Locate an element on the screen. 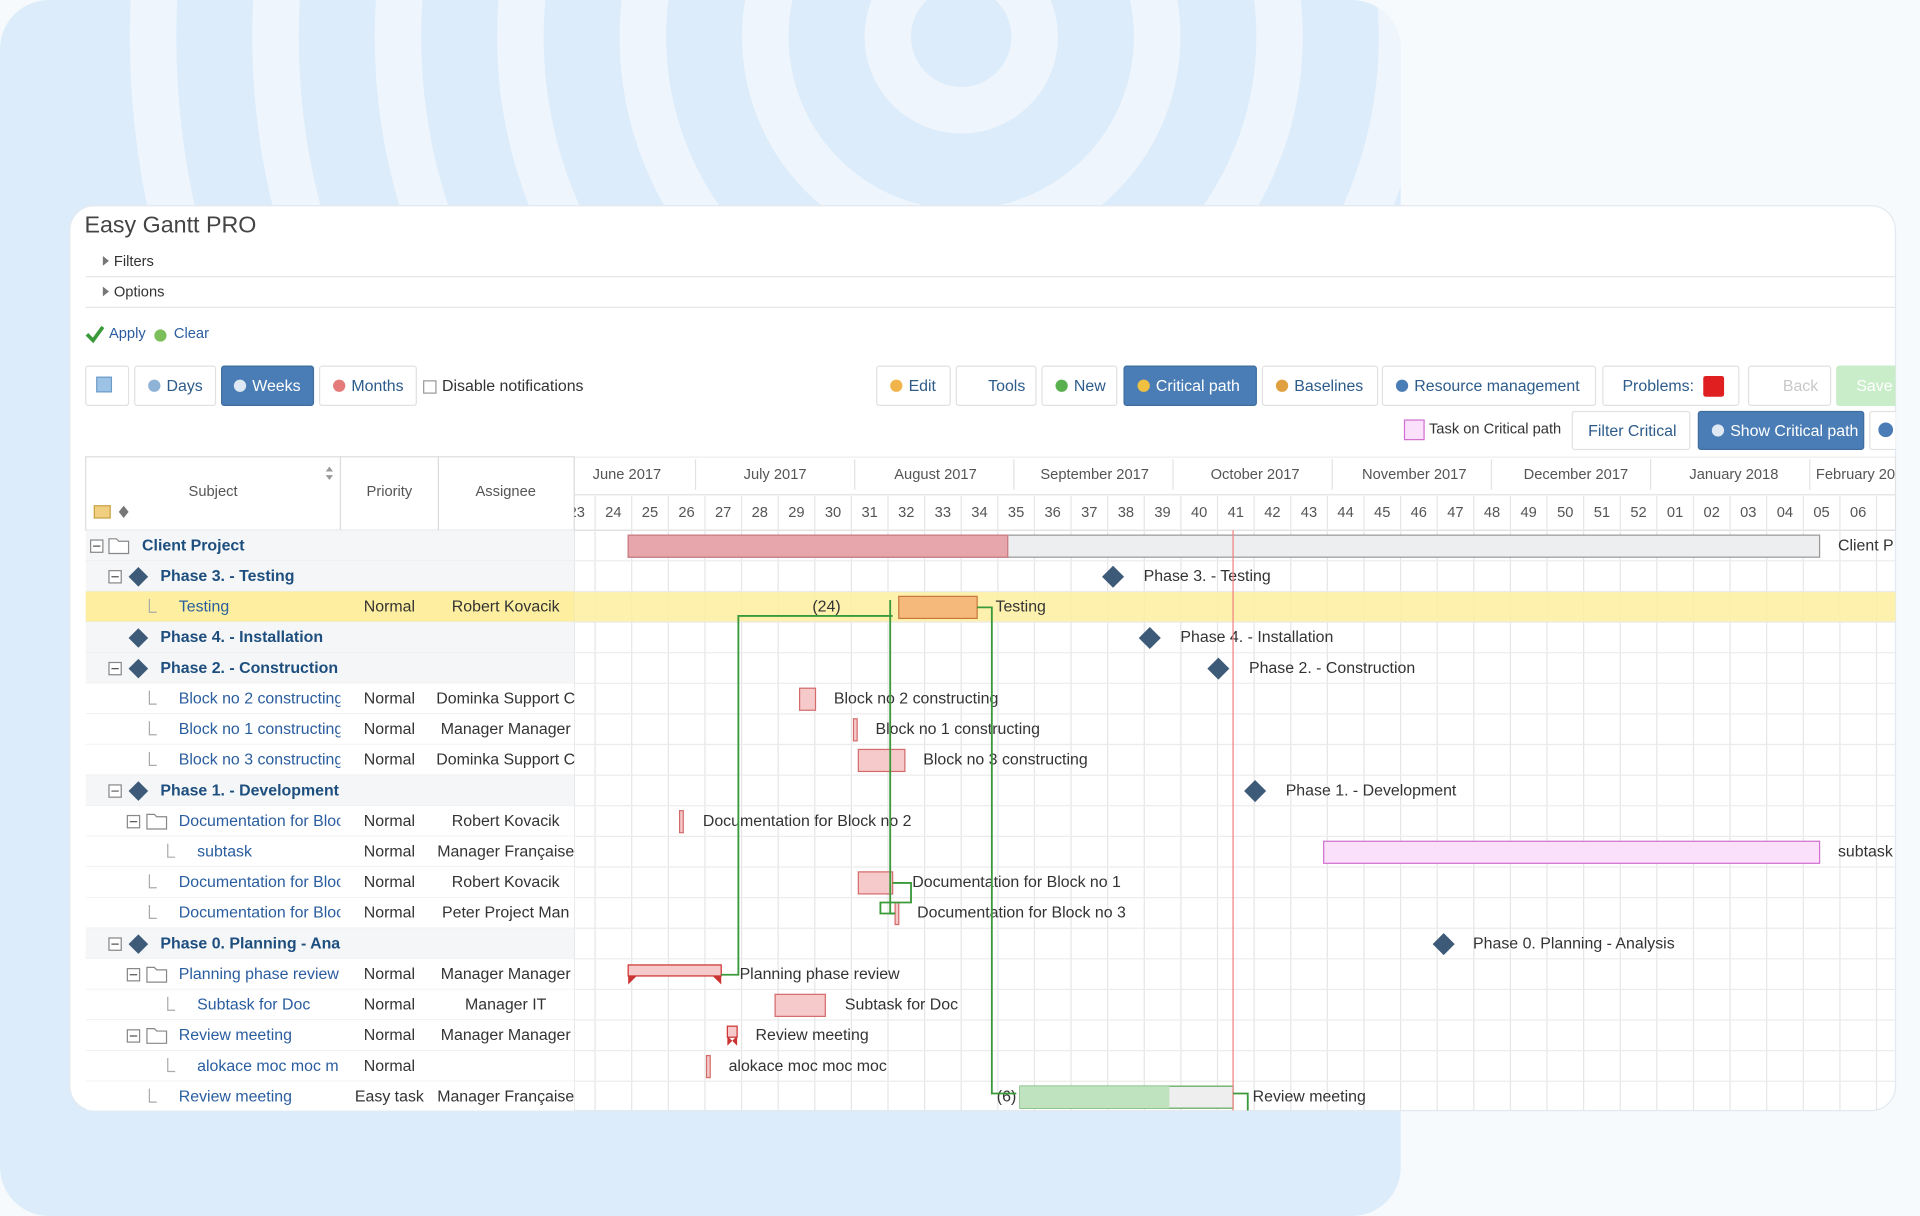  month-label: September 2017 is located at coordinates (1094, 475).